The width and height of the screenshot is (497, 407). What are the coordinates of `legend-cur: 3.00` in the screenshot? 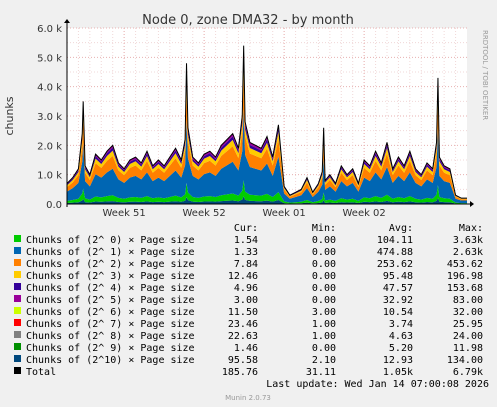 It's located at (246, 300).